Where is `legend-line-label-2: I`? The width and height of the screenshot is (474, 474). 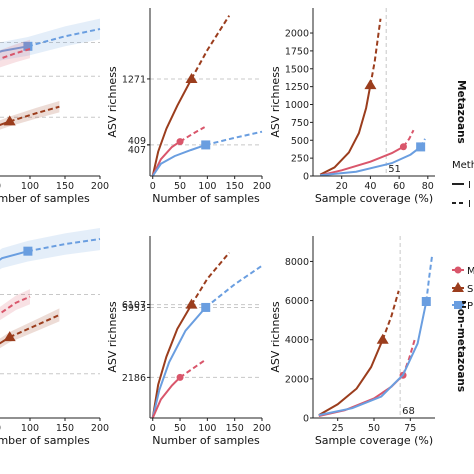
legend-line-label-2: I is located at coordinates (469, 204).